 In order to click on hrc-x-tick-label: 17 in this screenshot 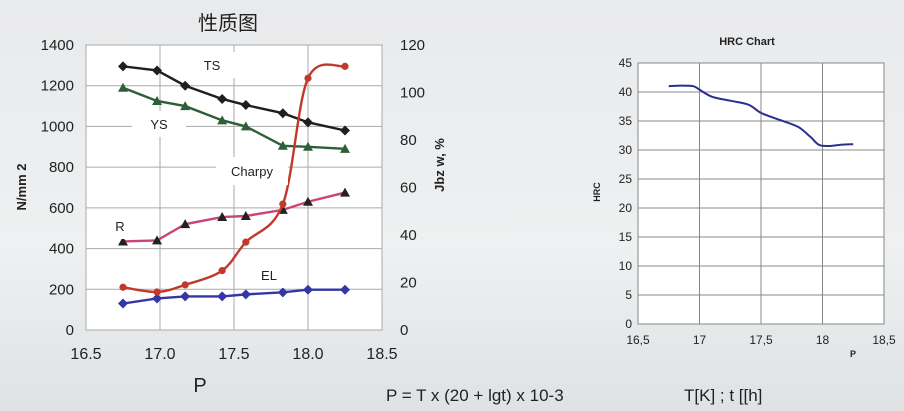, I will do `click(700, 340)`.